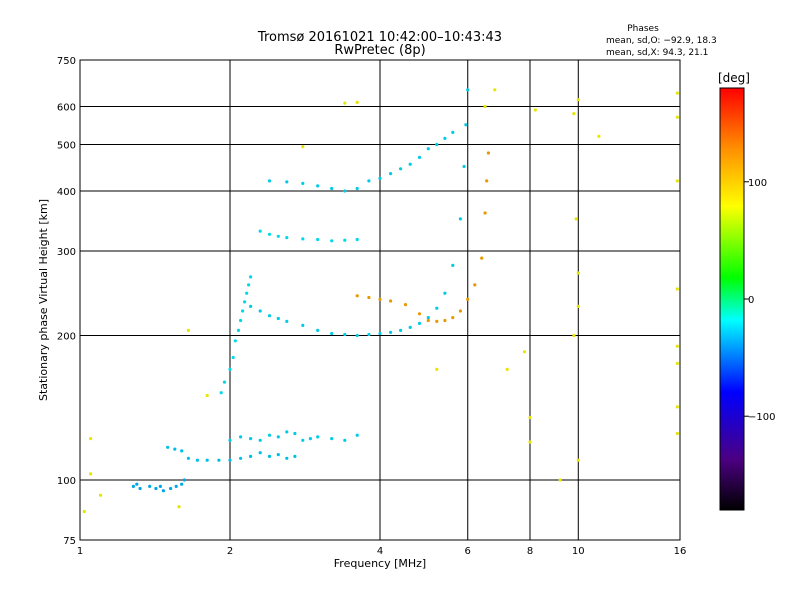  Describe the element at coordinates (66, 337) in the screenshot. I see `y-tick-label: 200` at that location.